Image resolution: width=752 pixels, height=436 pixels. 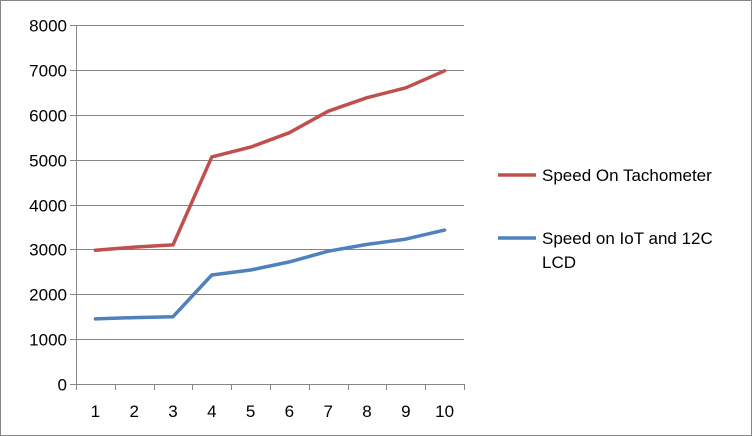 I want to click on x-tick-label: 2, so click(x=133, y=411).